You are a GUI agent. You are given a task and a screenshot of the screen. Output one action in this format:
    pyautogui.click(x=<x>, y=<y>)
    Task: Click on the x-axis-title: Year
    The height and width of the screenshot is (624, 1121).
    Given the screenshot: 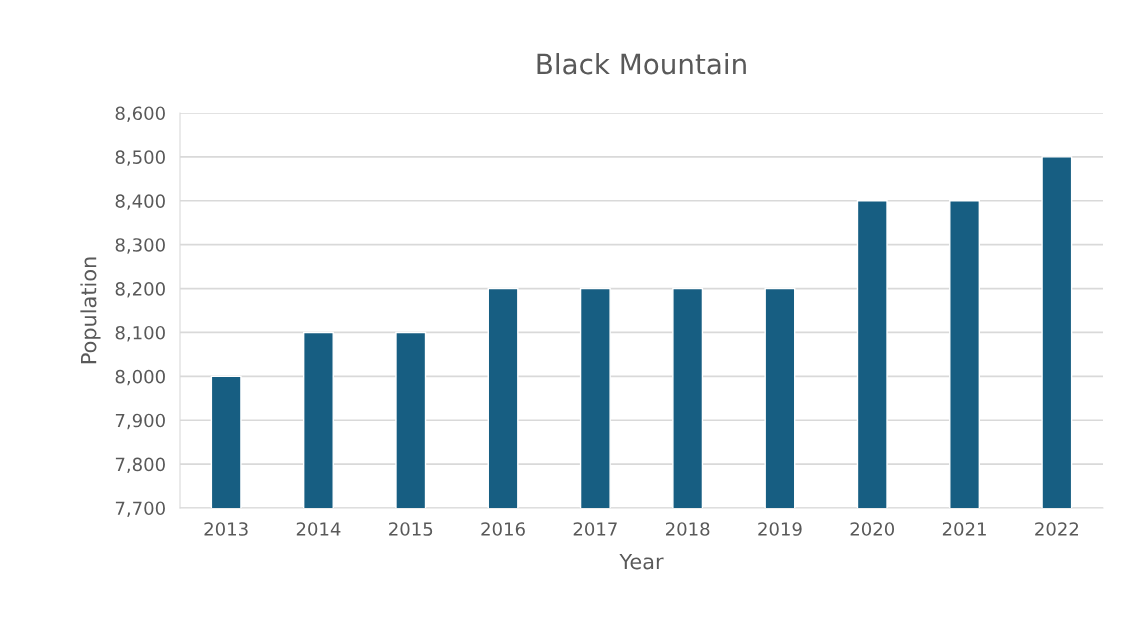 What is the action you would take?
    pyautogui.click(x=641, y=561)
    